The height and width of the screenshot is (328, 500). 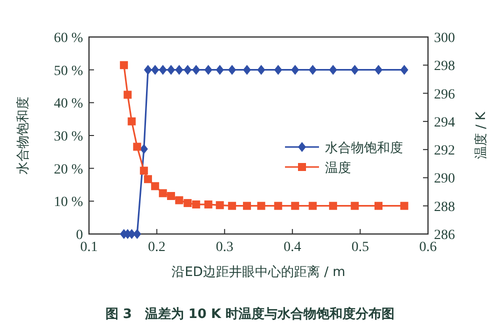 I want to click on x-axis-title: 沿ED边距井眼中心的距离 / m, so click(x=259, y=272).